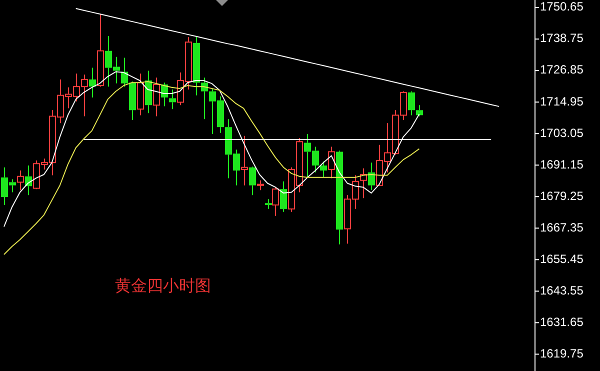 This screenshot has height=371, width=600. What do you see at coordinates (562, 195) in the screenshot?
I see `y-tick-label: 1679.25` at bounding box center [562, 195].